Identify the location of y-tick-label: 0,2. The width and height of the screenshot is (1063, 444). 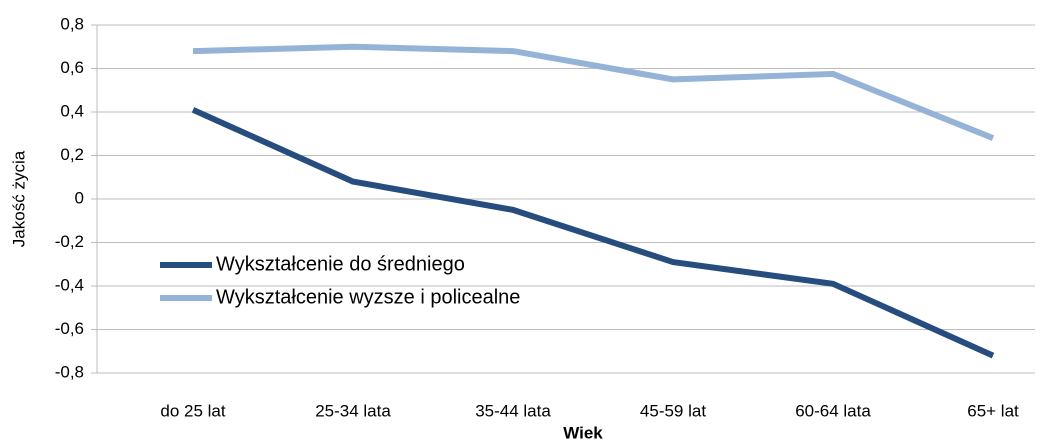
(72, 154).